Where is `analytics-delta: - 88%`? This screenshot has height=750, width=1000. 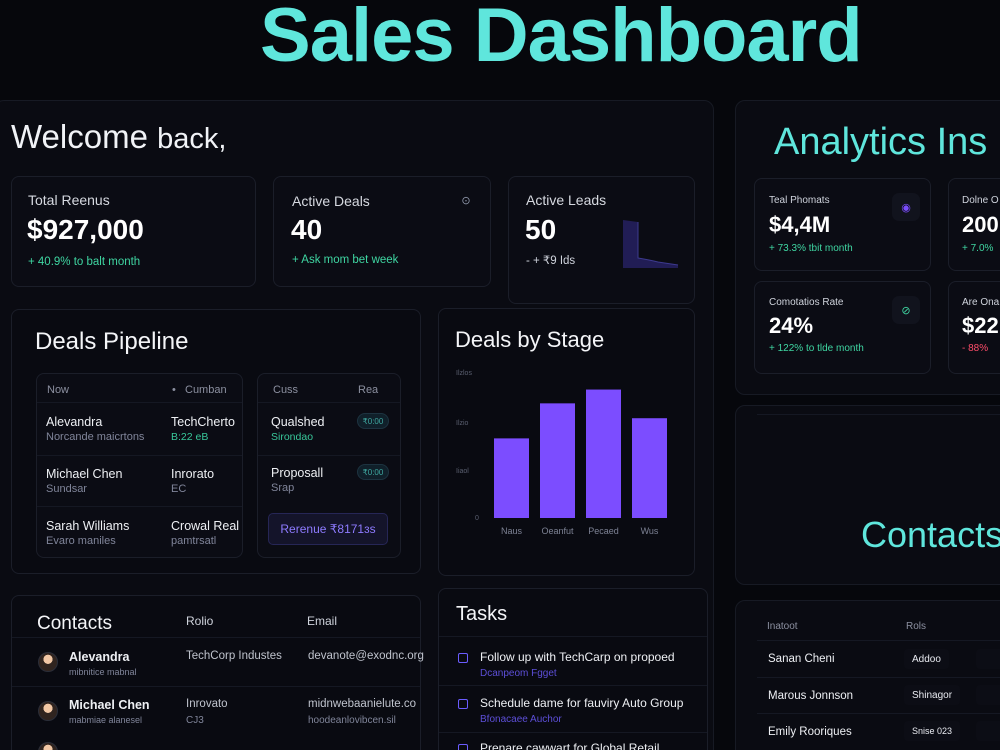 analytics-delta: - 88% is located at coordinates (975, 348).